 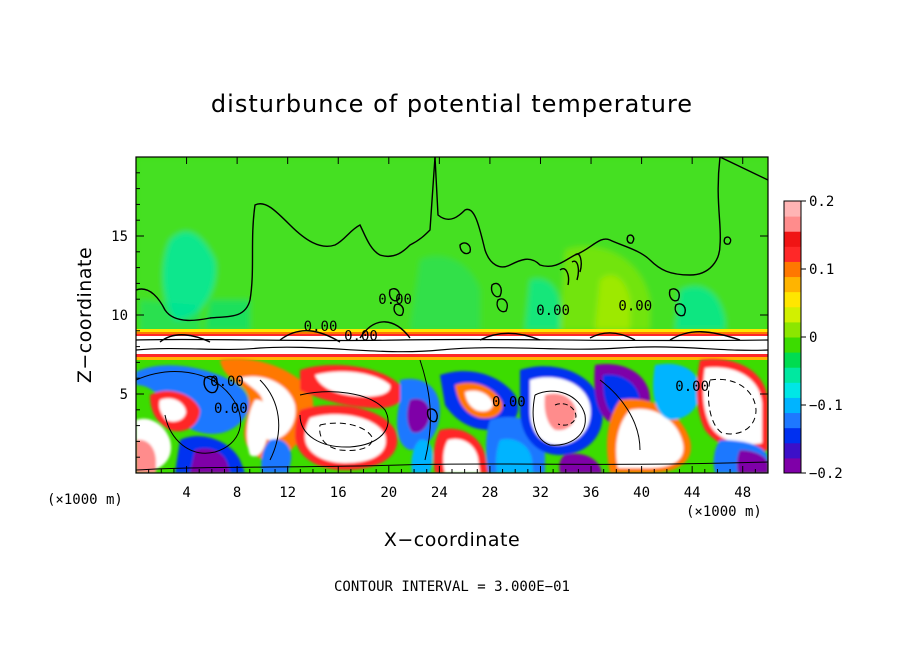 I want to click on x-tick-label: 4, so click(x=186, y=493).